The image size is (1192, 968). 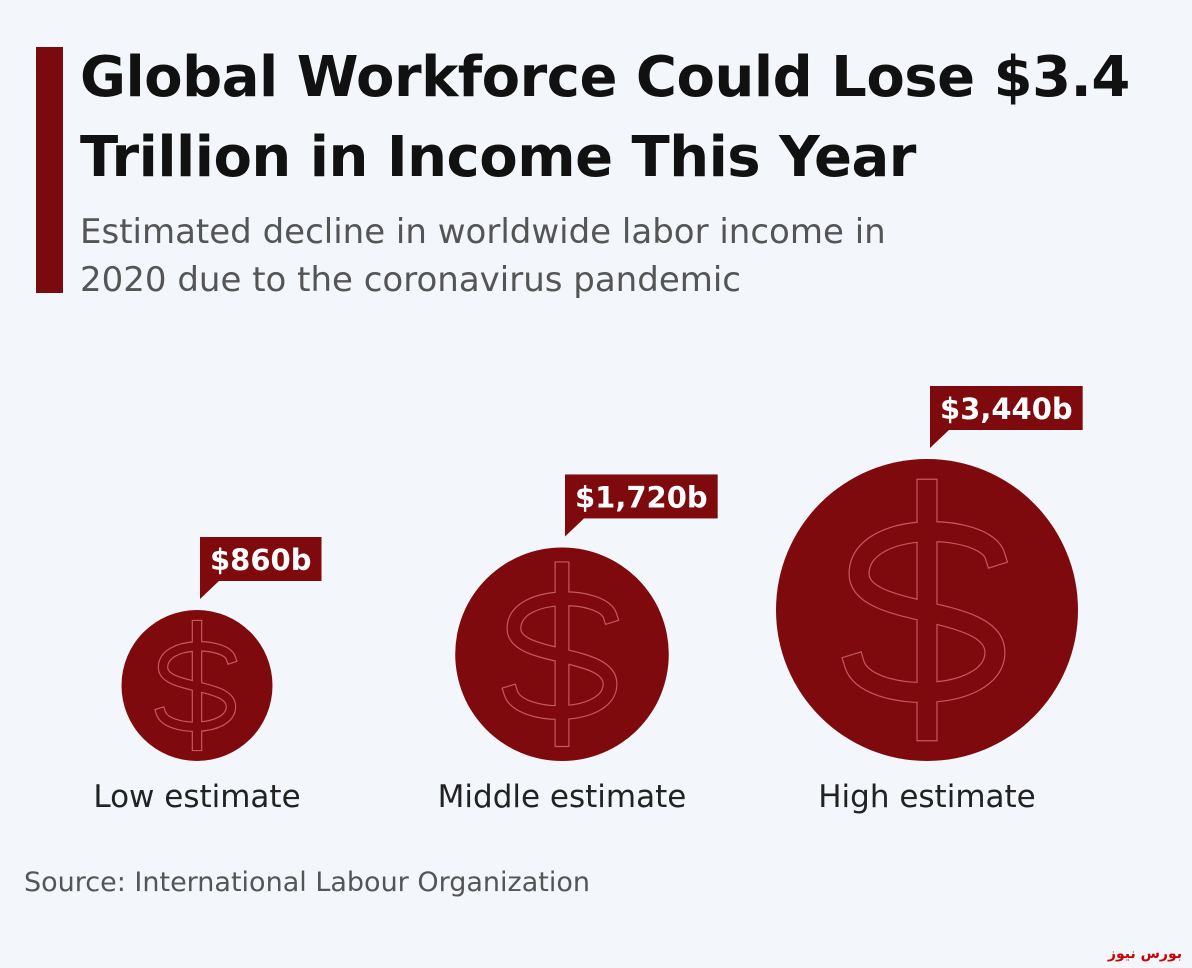 What do you see at coordinates (562, 797) in the screenshot?
I see `category-label: Middle estimate` at bounding box center [562, 797].